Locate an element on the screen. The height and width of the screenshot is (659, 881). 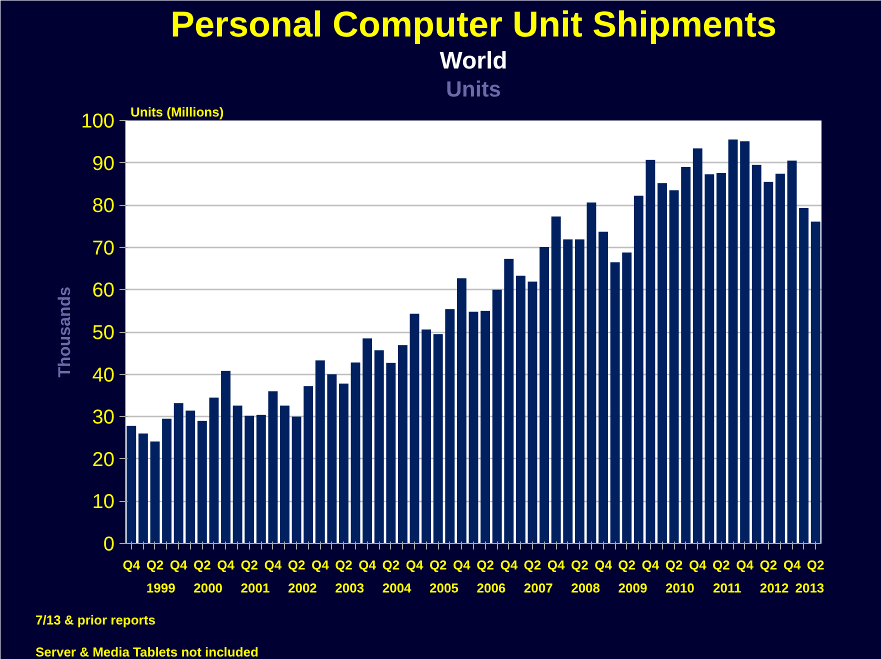
text: 2006 is located at coordinates (491, 588).